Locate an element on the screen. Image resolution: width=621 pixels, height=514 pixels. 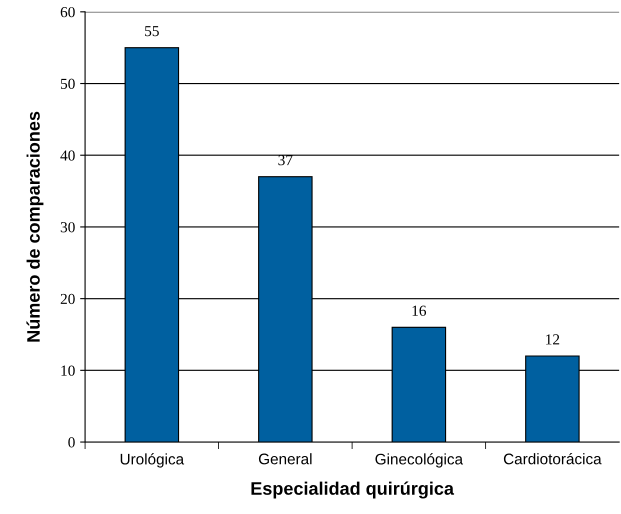
x-tick-label: General is located at coordinates (285, 458).